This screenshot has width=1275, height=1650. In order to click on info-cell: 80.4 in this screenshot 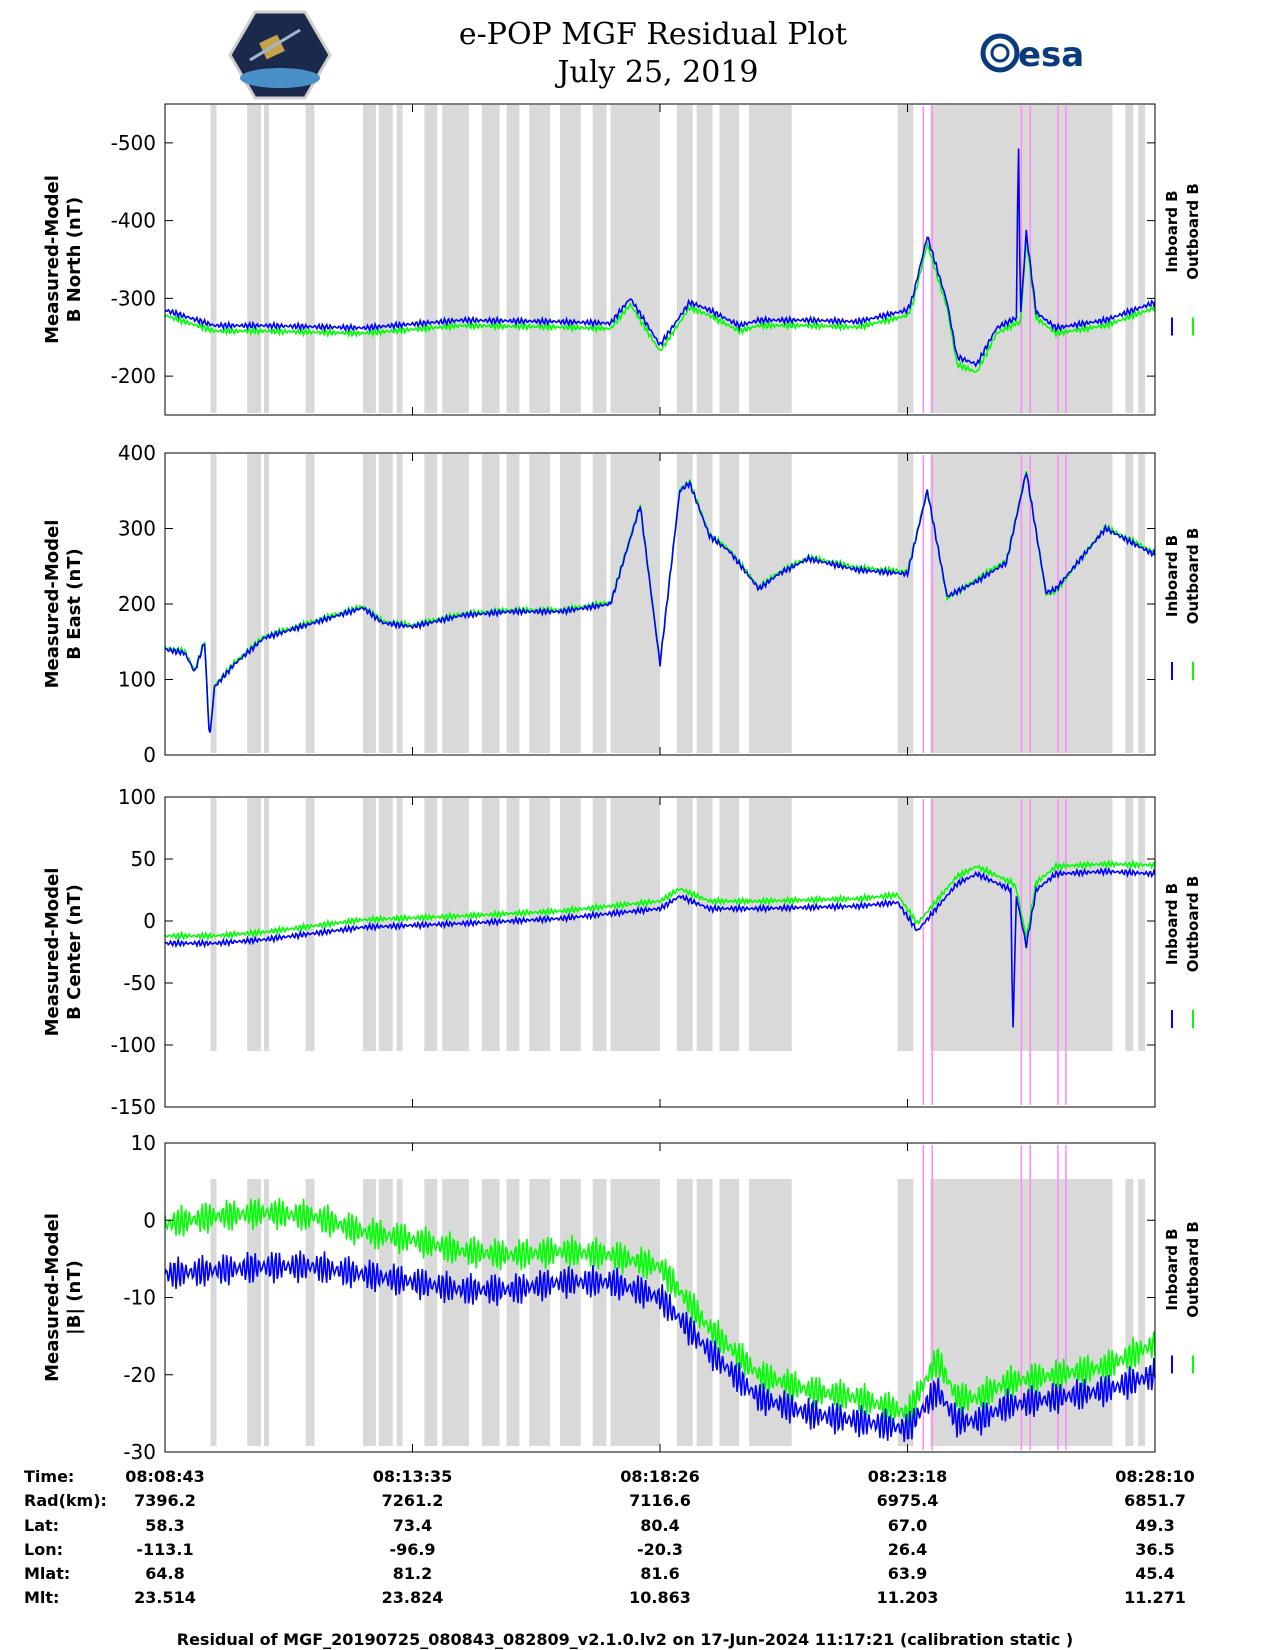, I will do `click(659, 1525)`.